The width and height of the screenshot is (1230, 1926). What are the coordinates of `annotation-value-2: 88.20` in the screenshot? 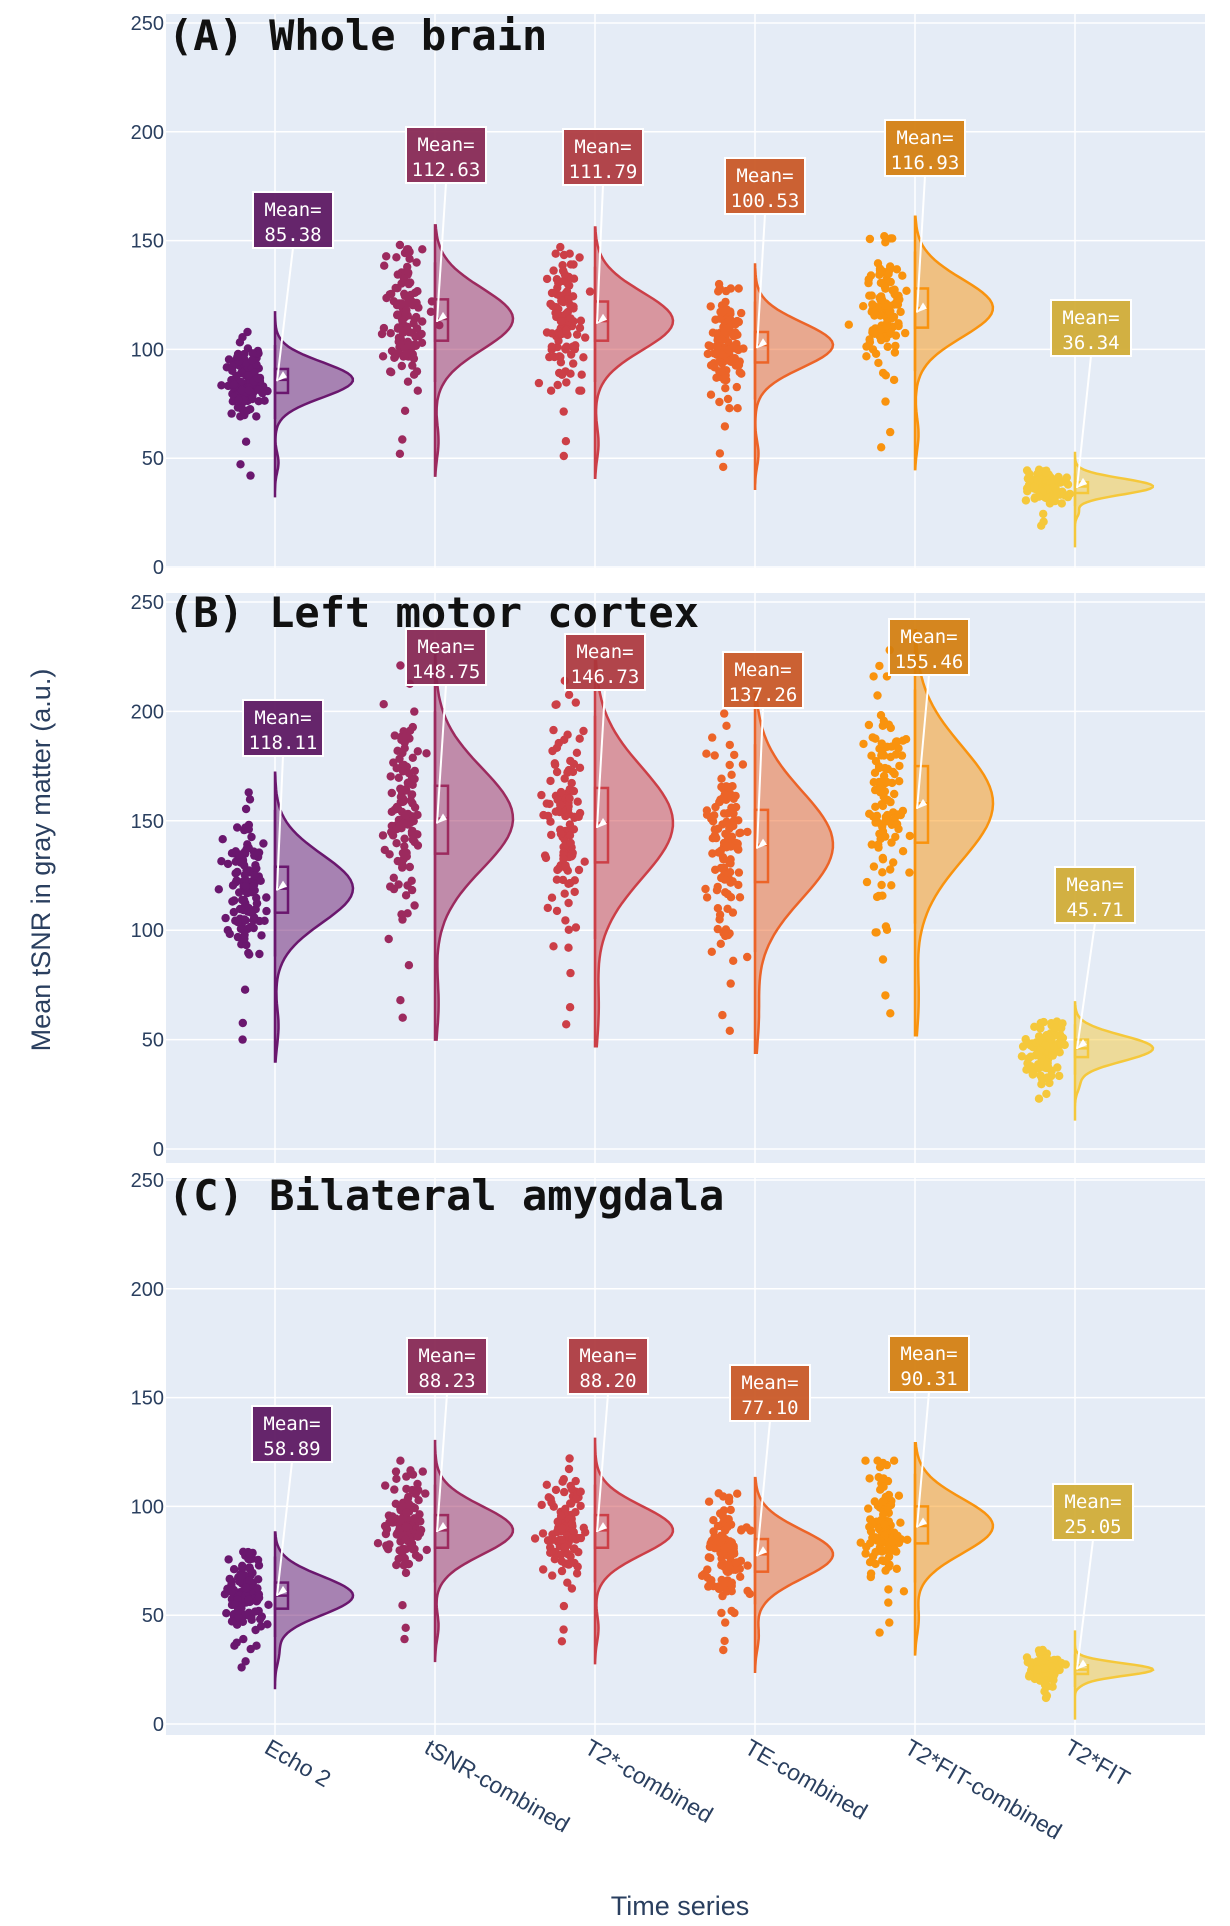 It's located at (607, 1381).